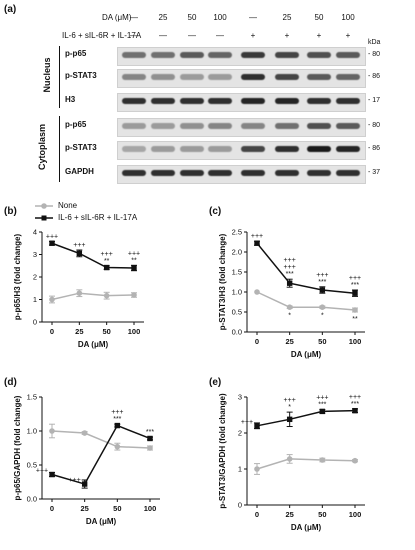  Describe the element at coordinates (59, 149) in the screenshot. I see `cytoplasm-bracket` at that location.